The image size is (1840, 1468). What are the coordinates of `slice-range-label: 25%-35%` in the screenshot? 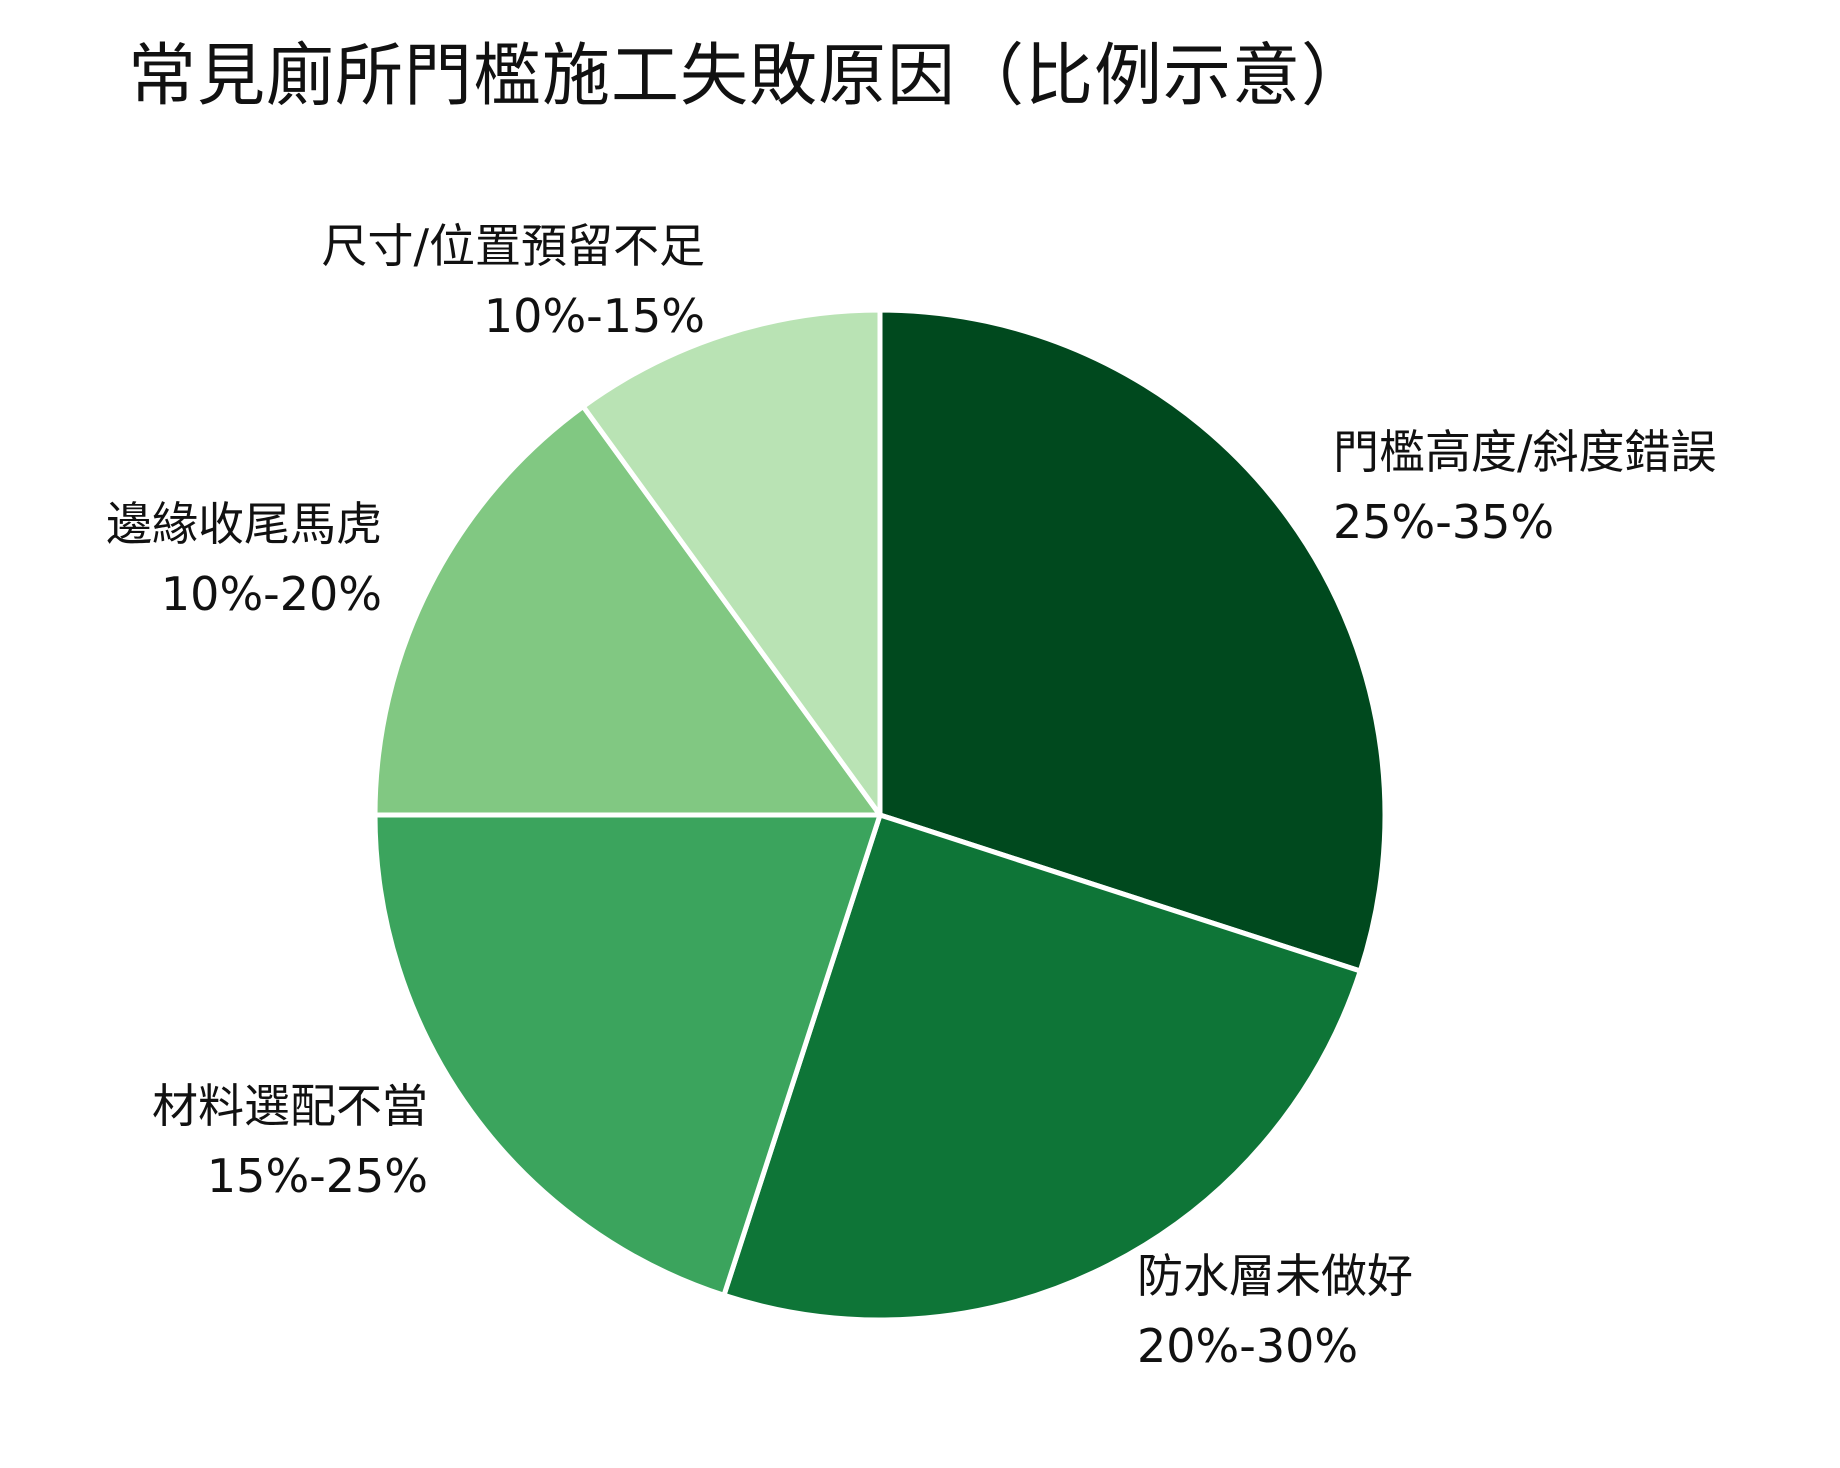 It's located at (1443, 522).